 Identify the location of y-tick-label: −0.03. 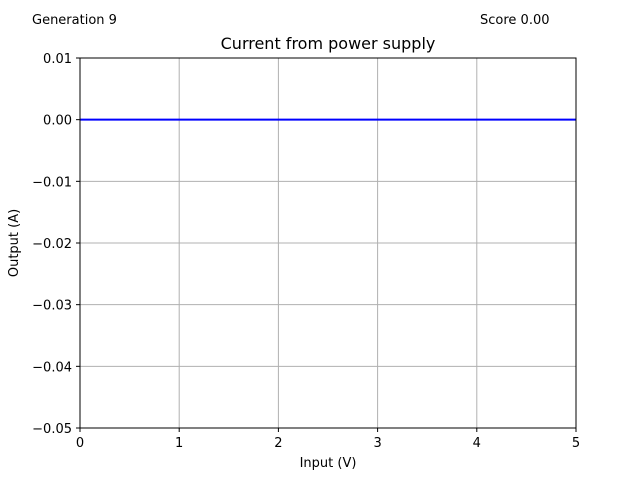
(52, 306).